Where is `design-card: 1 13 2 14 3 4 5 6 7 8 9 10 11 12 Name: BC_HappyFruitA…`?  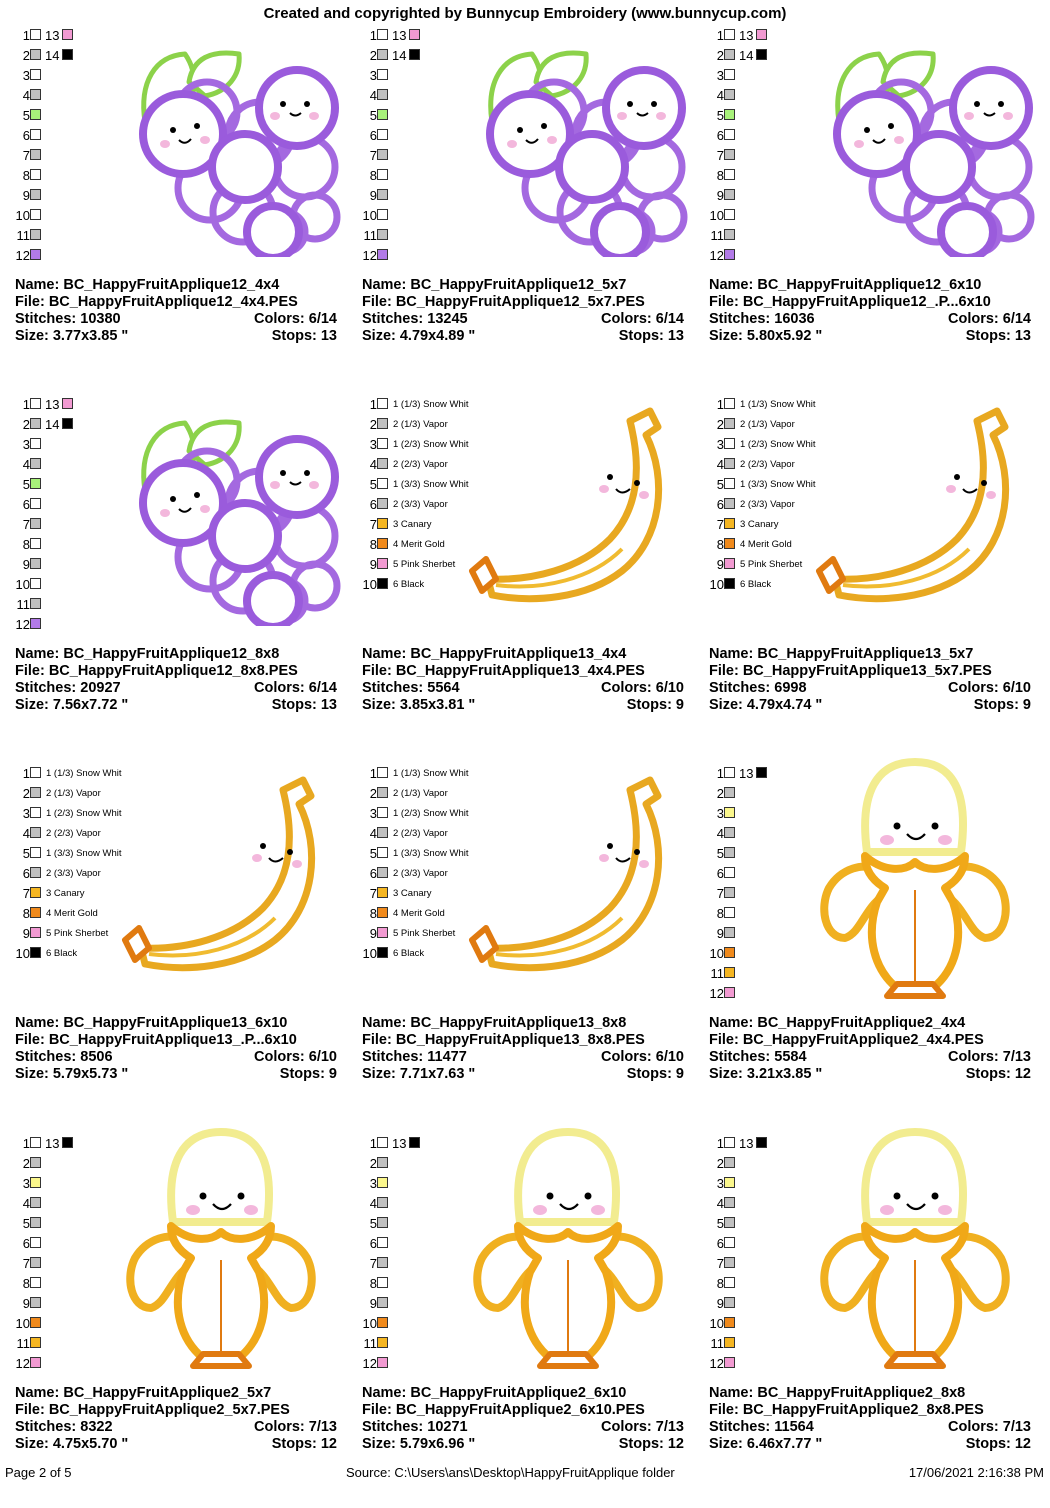
design-card: 1 13 2 14 3 4 5 6 7 8 9 10 11 12 Name: BC_HappyFruitA… is located at coordinates (189, 214).